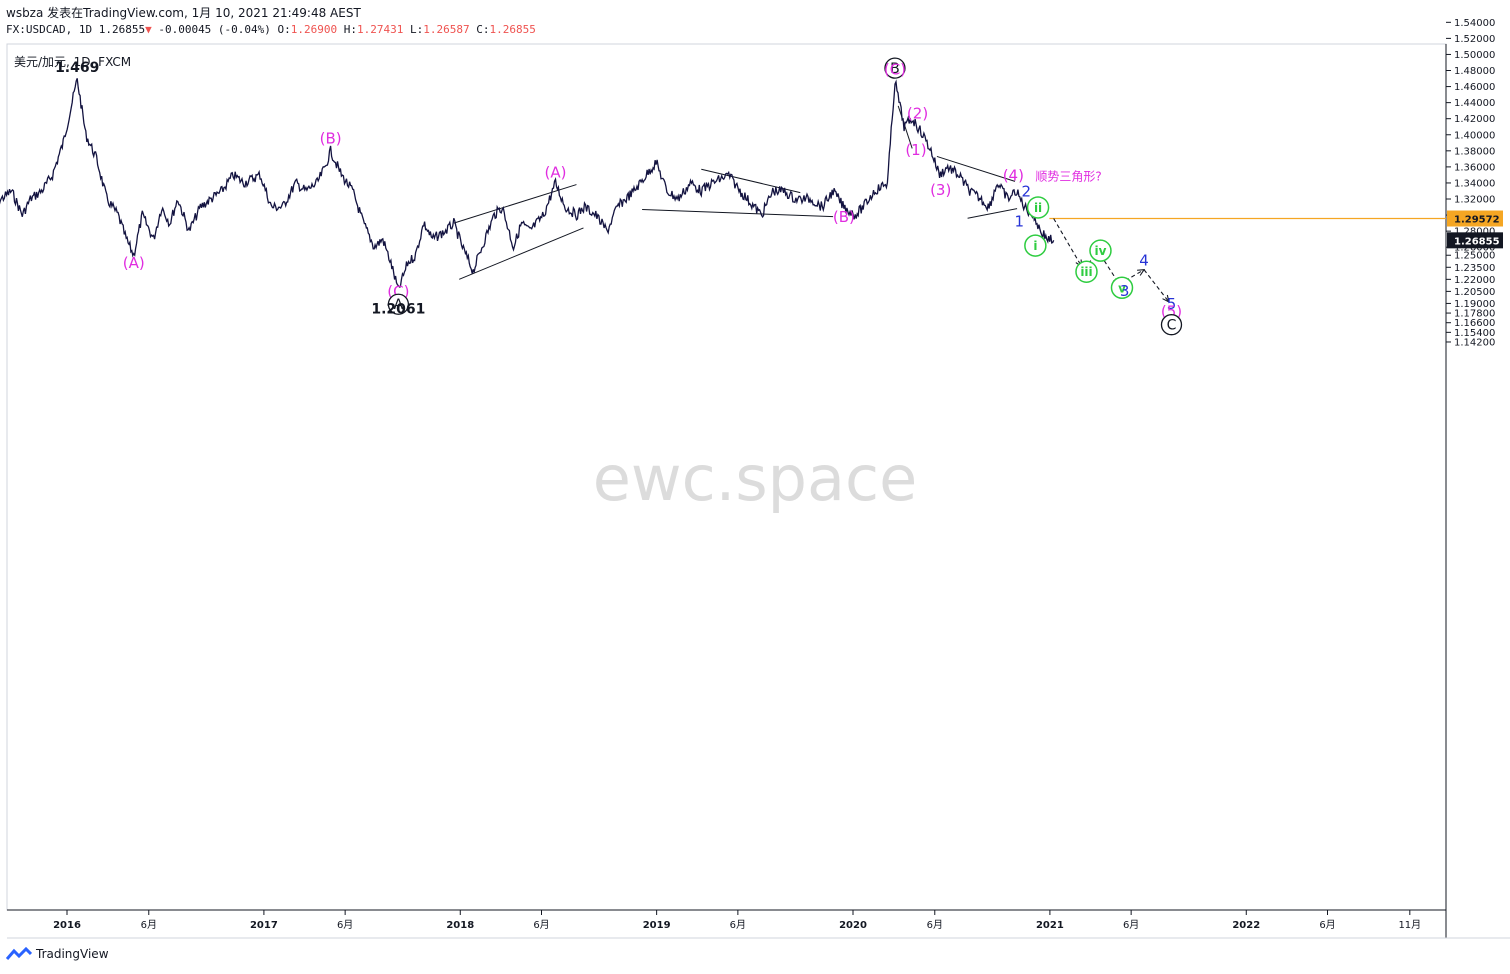  I want to click on wave-label-green: iv, so click(1101, 251).